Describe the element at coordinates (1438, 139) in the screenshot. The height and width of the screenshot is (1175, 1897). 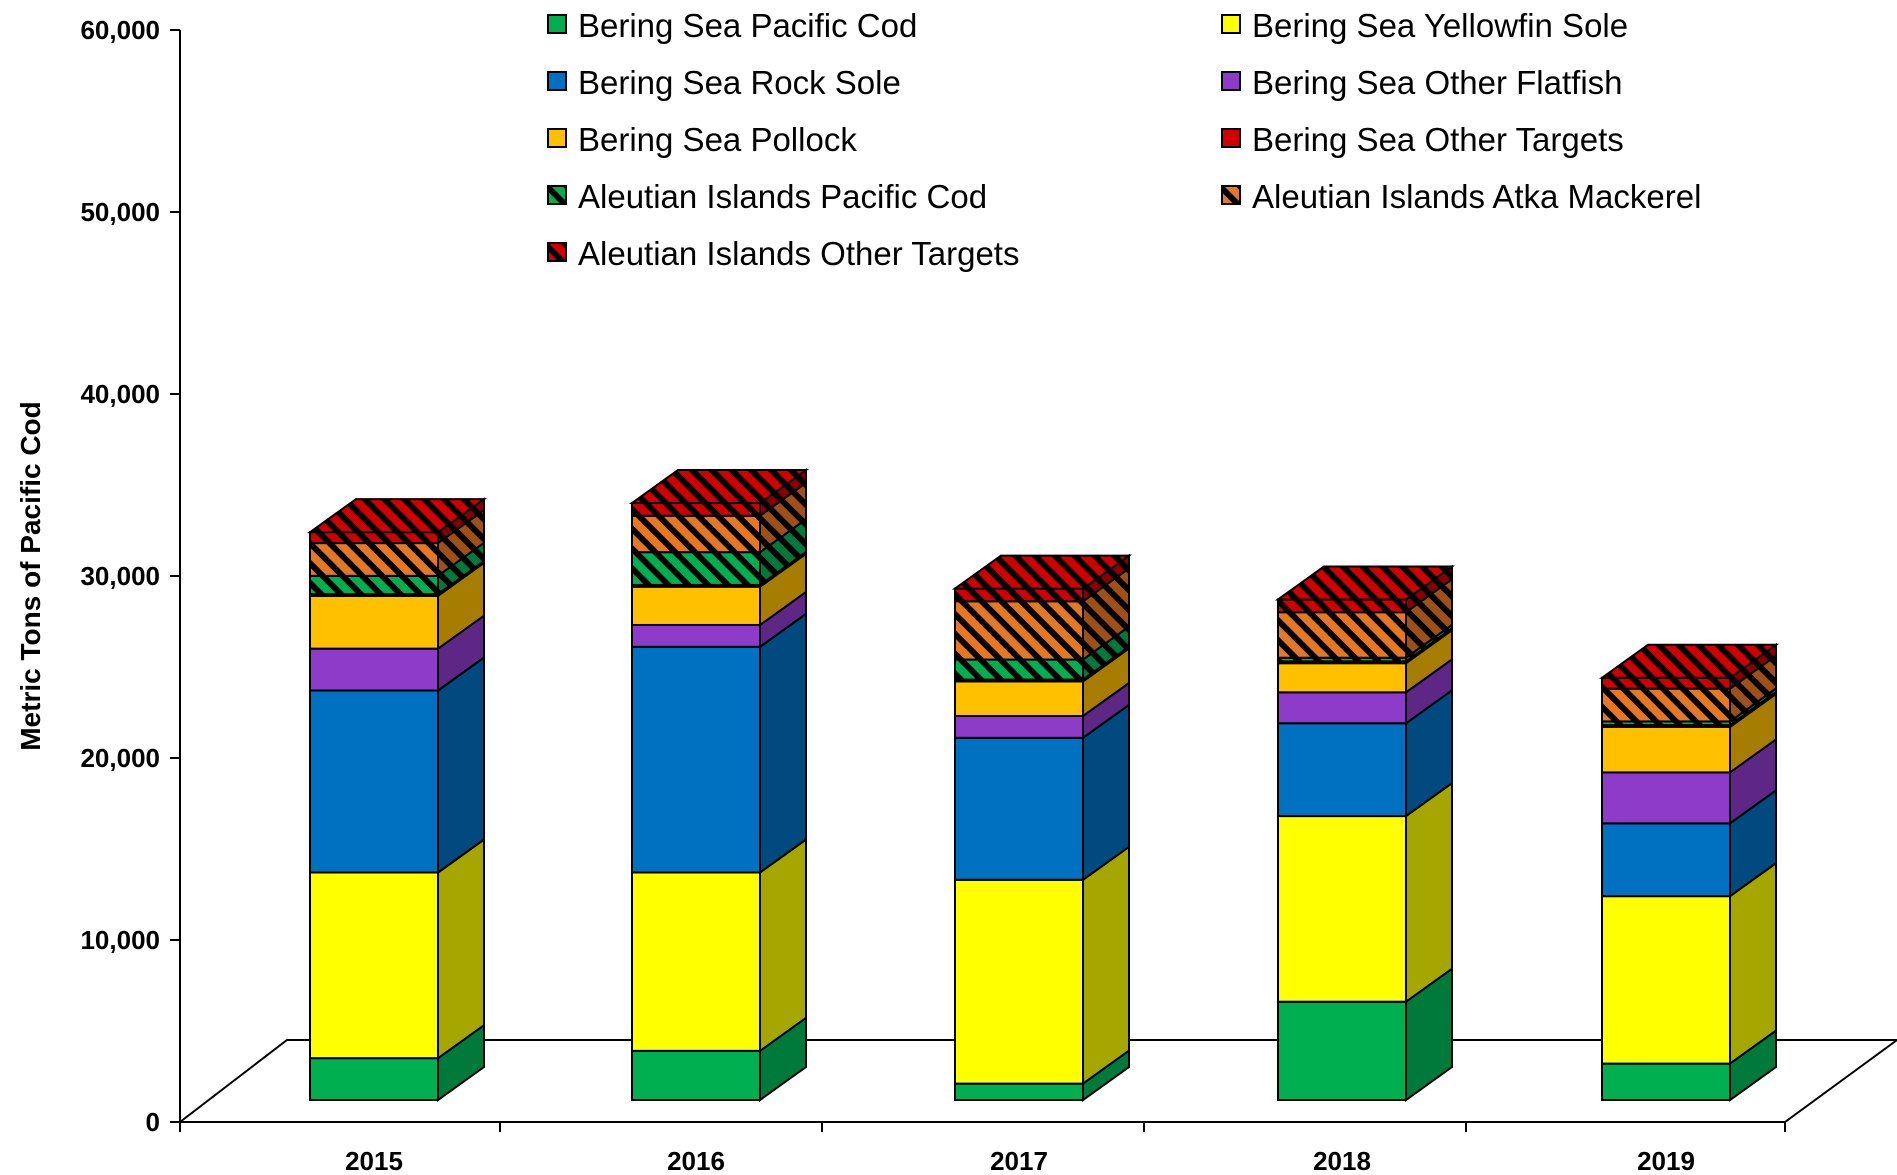
I see `legend-label: Bering Sea Other Targets` at that location.